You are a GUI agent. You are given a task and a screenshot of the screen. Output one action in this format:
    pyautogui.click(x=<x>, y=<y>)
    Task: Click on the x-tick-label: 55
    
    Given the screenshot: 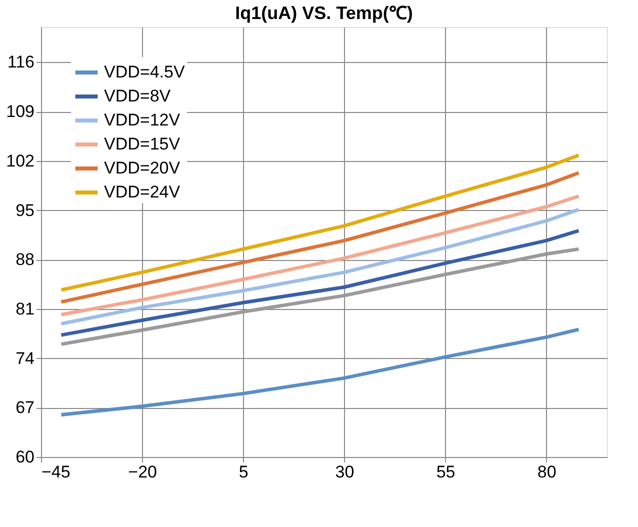 What is the action you would take?
    pyautogui.click(x=446, y=472)
    